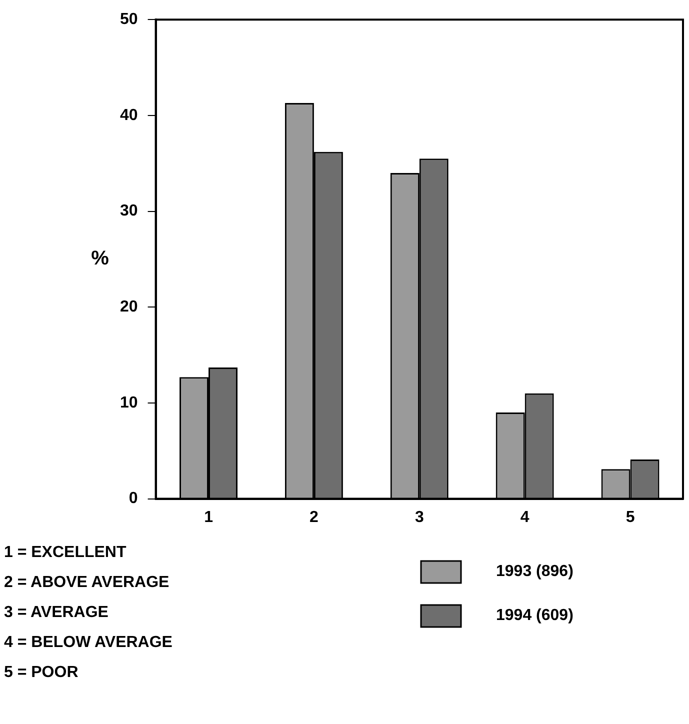 The width and height of the screenshot is (689, 724). What do you see at coordinates (129, 307) in the screenshot?
I see `y-tick-label: 20` at bounding box center [129, 307].